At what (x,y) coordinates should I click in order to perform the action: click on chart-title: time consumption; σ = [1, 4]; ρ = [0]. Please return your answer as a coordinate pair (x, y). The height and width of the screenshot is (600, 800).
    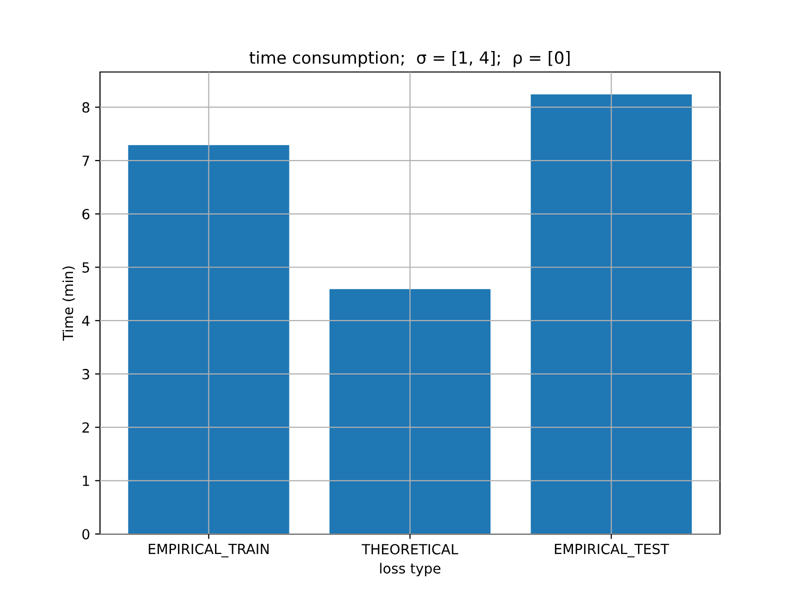
    Looking at the image, I should click on (409, 59).